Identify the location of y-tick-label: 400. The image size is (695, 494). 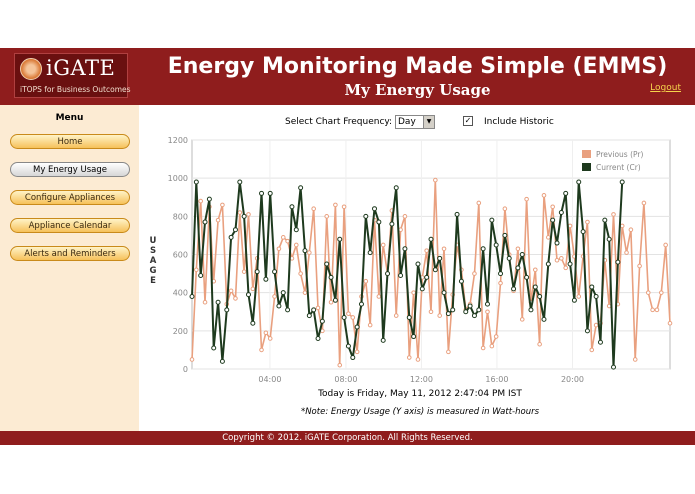
(180, 293).